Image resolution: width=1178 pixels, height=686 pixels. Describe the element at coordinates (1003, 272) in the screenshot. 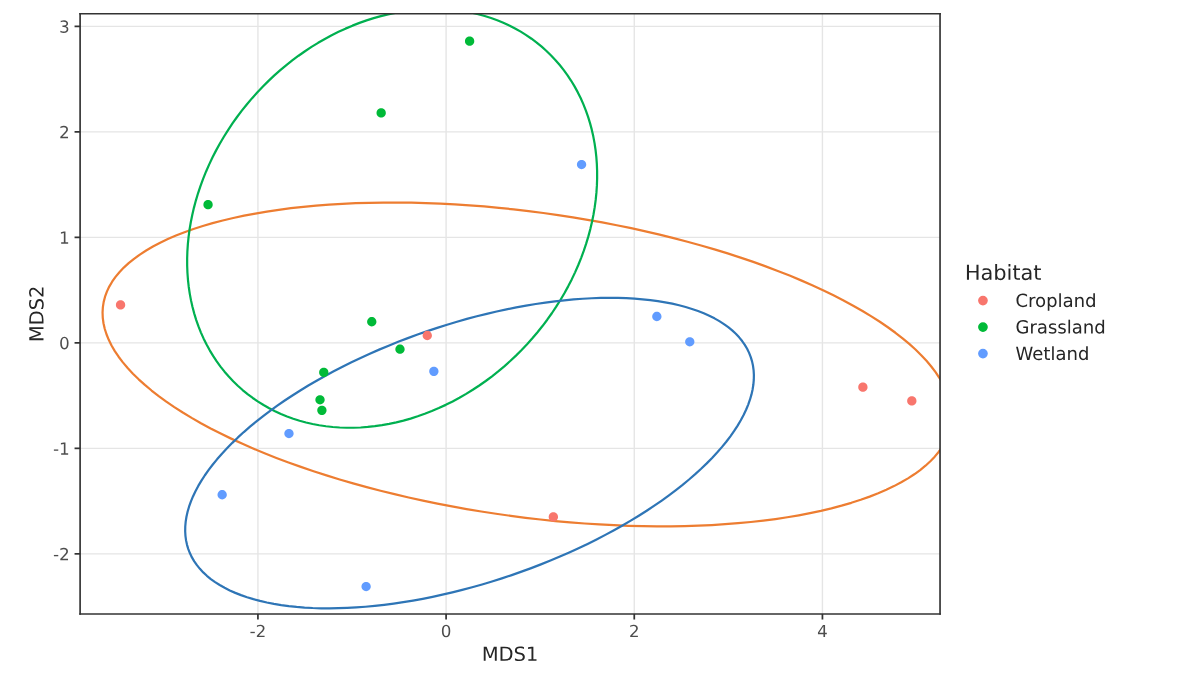

I see `legend-title: Habitat` at that location.